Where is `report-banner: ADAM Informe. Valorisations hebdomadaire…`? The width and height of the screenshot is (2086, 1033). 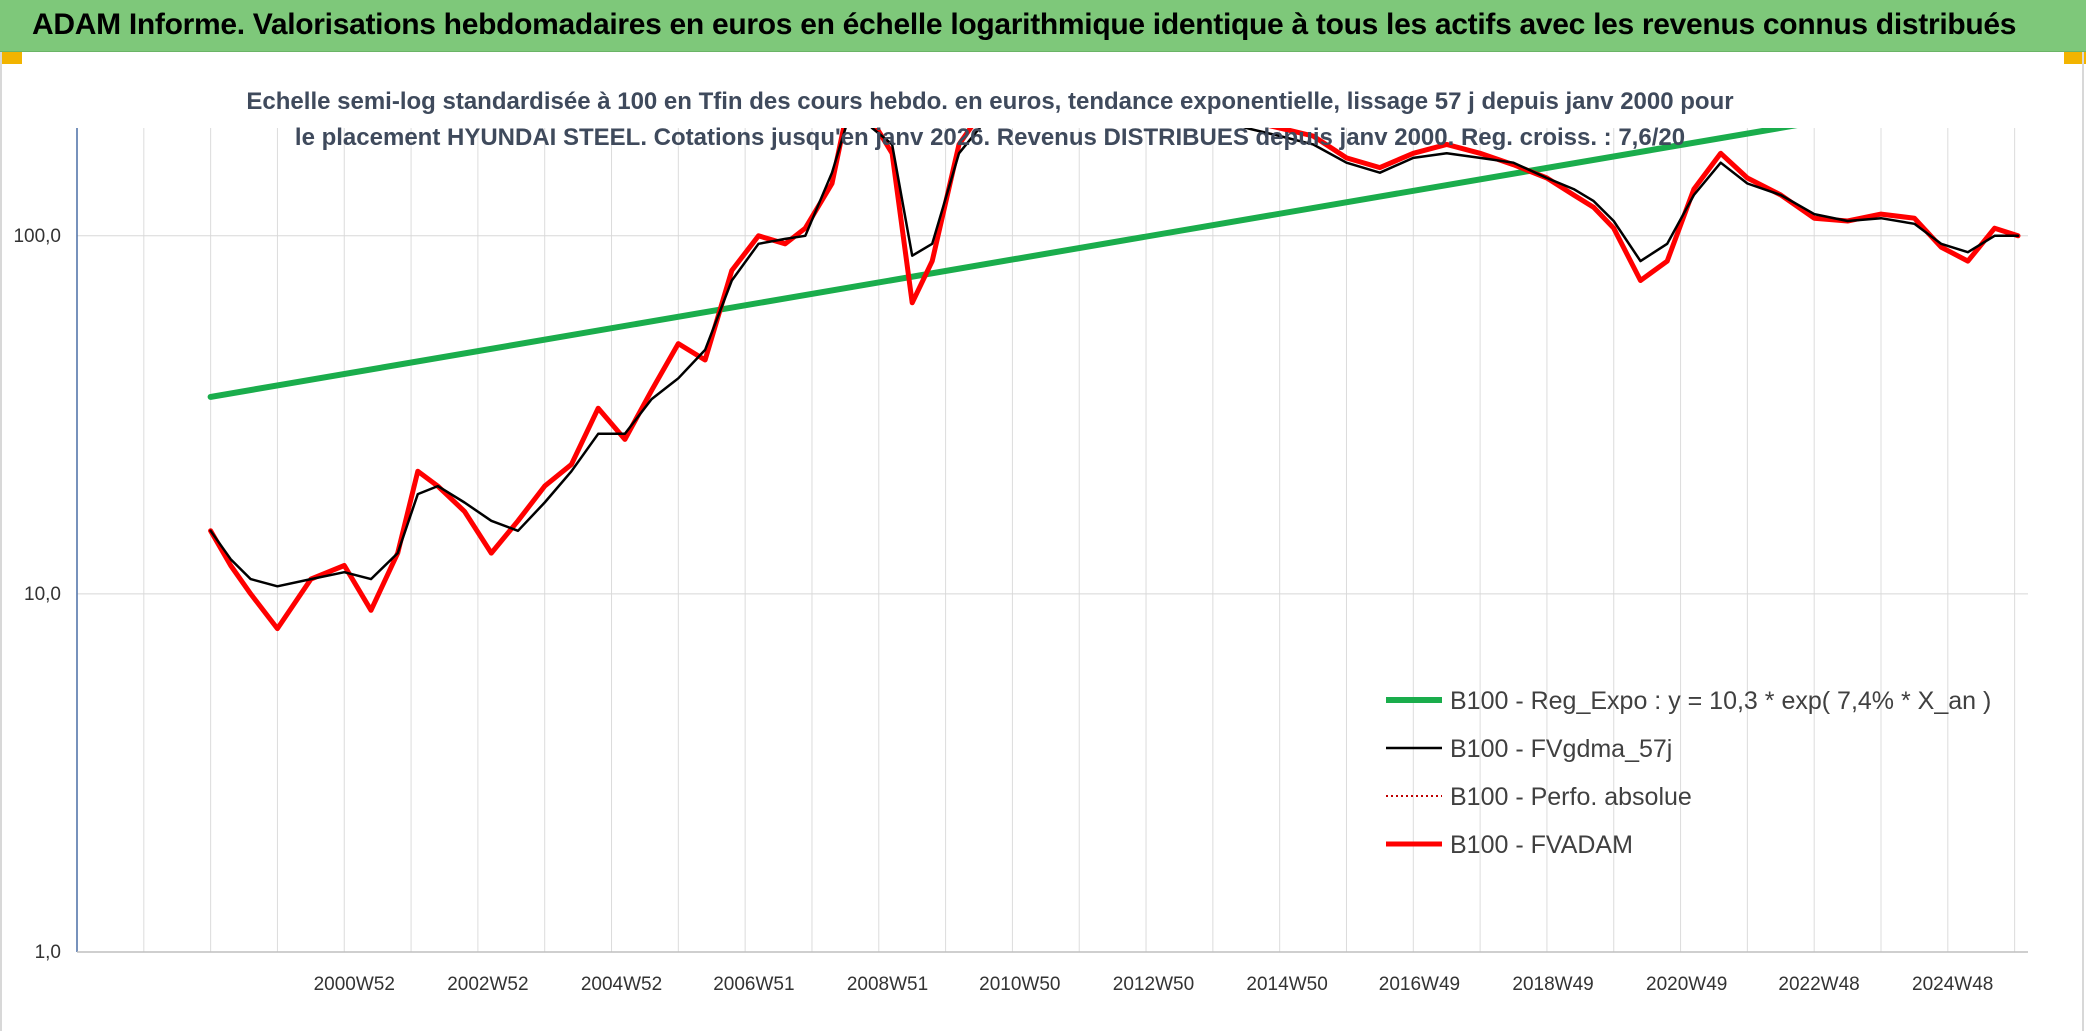
report-banner: ADAM Informe. Valorisations hebdomadaire… is located at coordinates (1043, 26).